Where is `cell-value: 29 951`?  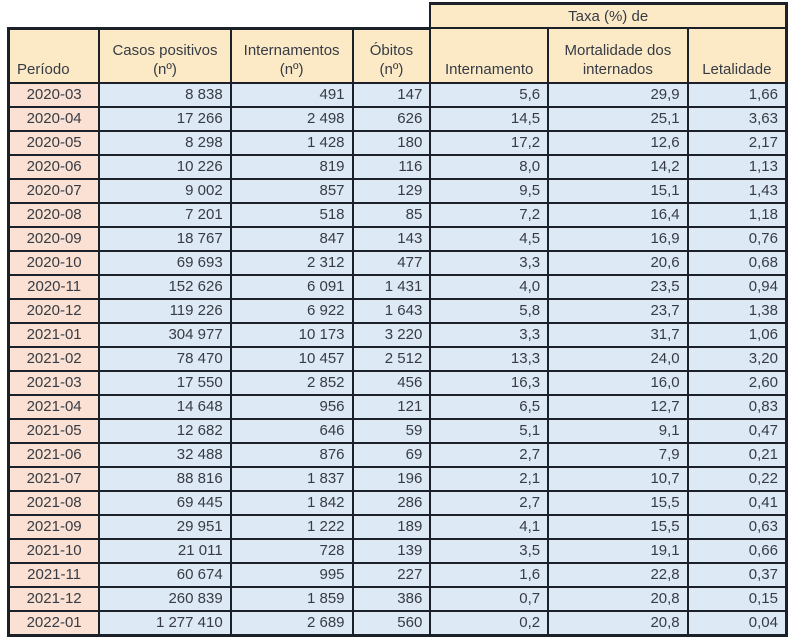
cell-value: 29 951 is located at coordinates (165, 526).